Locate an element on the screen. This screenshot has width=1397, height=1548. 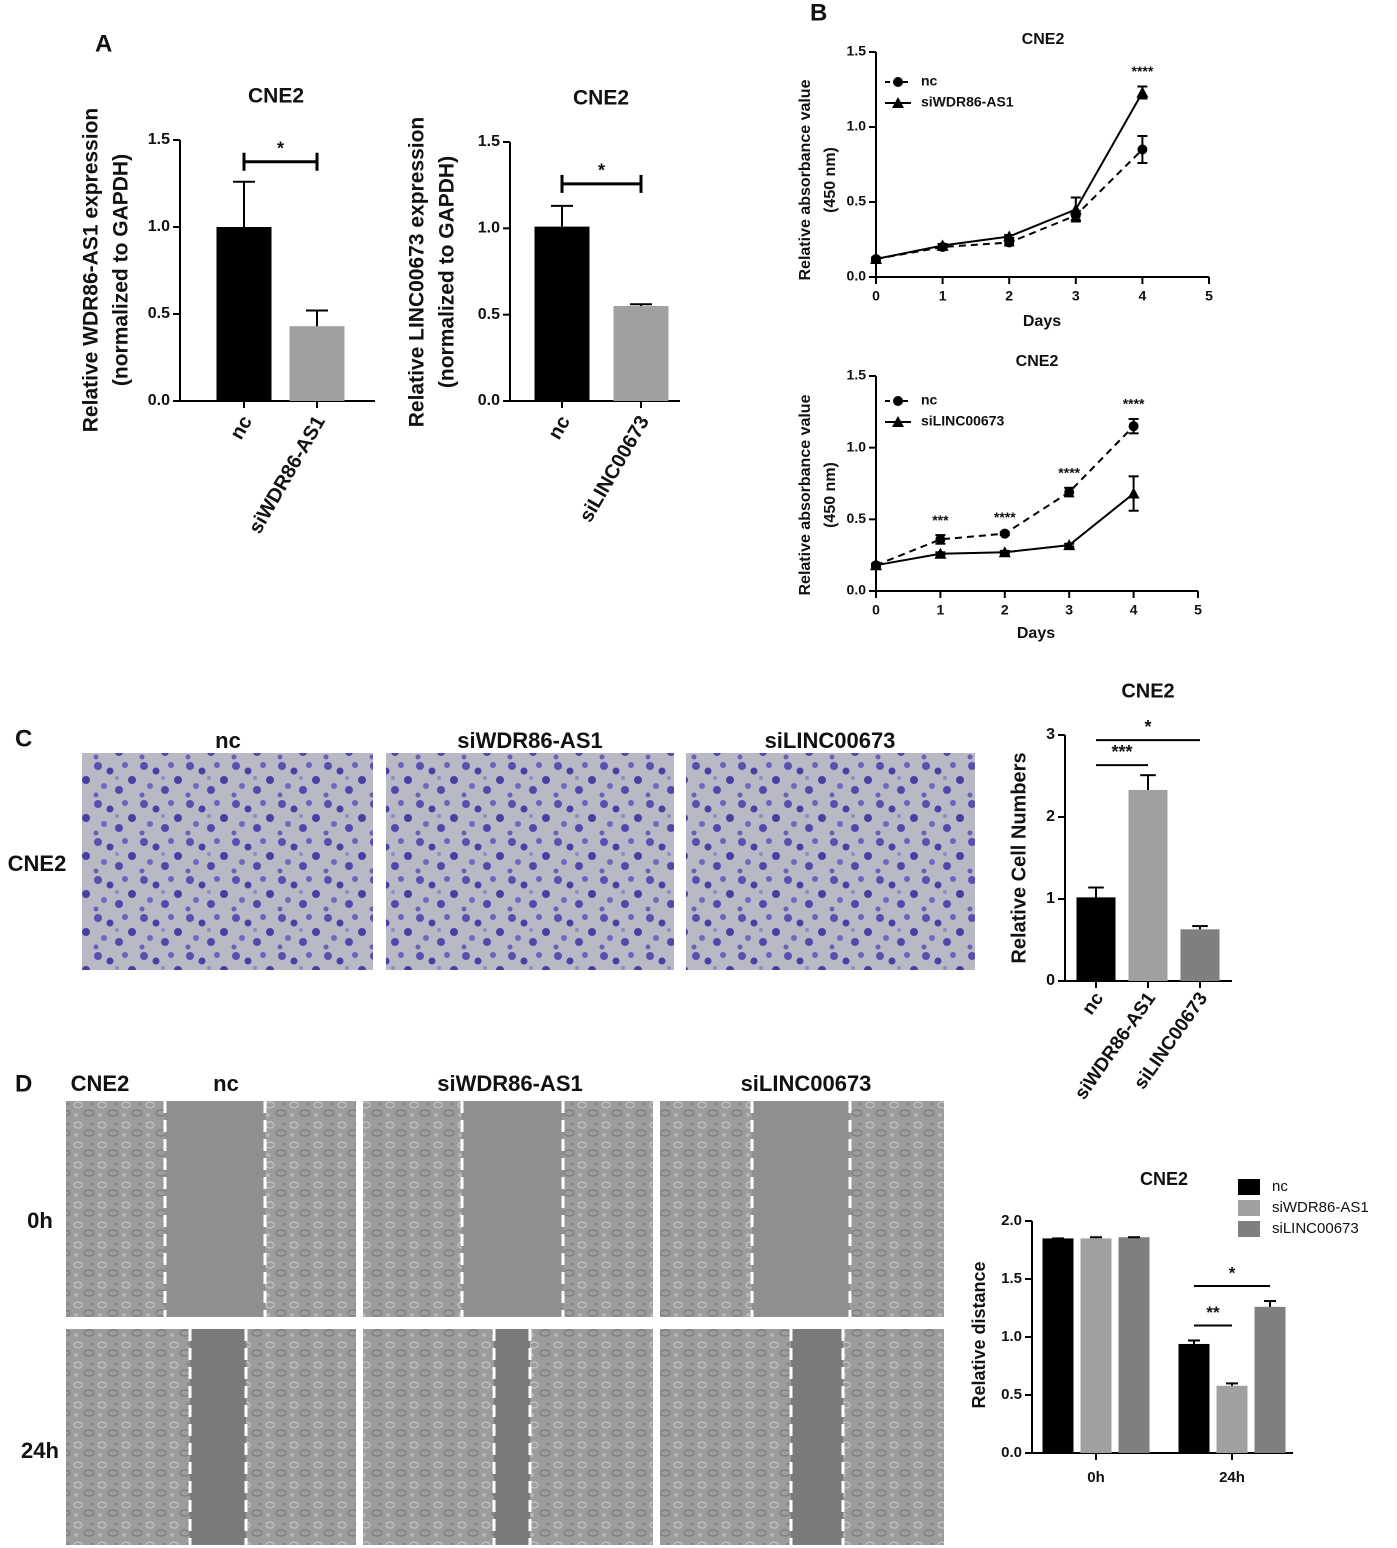
column-label: nc is located at coordinates (226, 1083).